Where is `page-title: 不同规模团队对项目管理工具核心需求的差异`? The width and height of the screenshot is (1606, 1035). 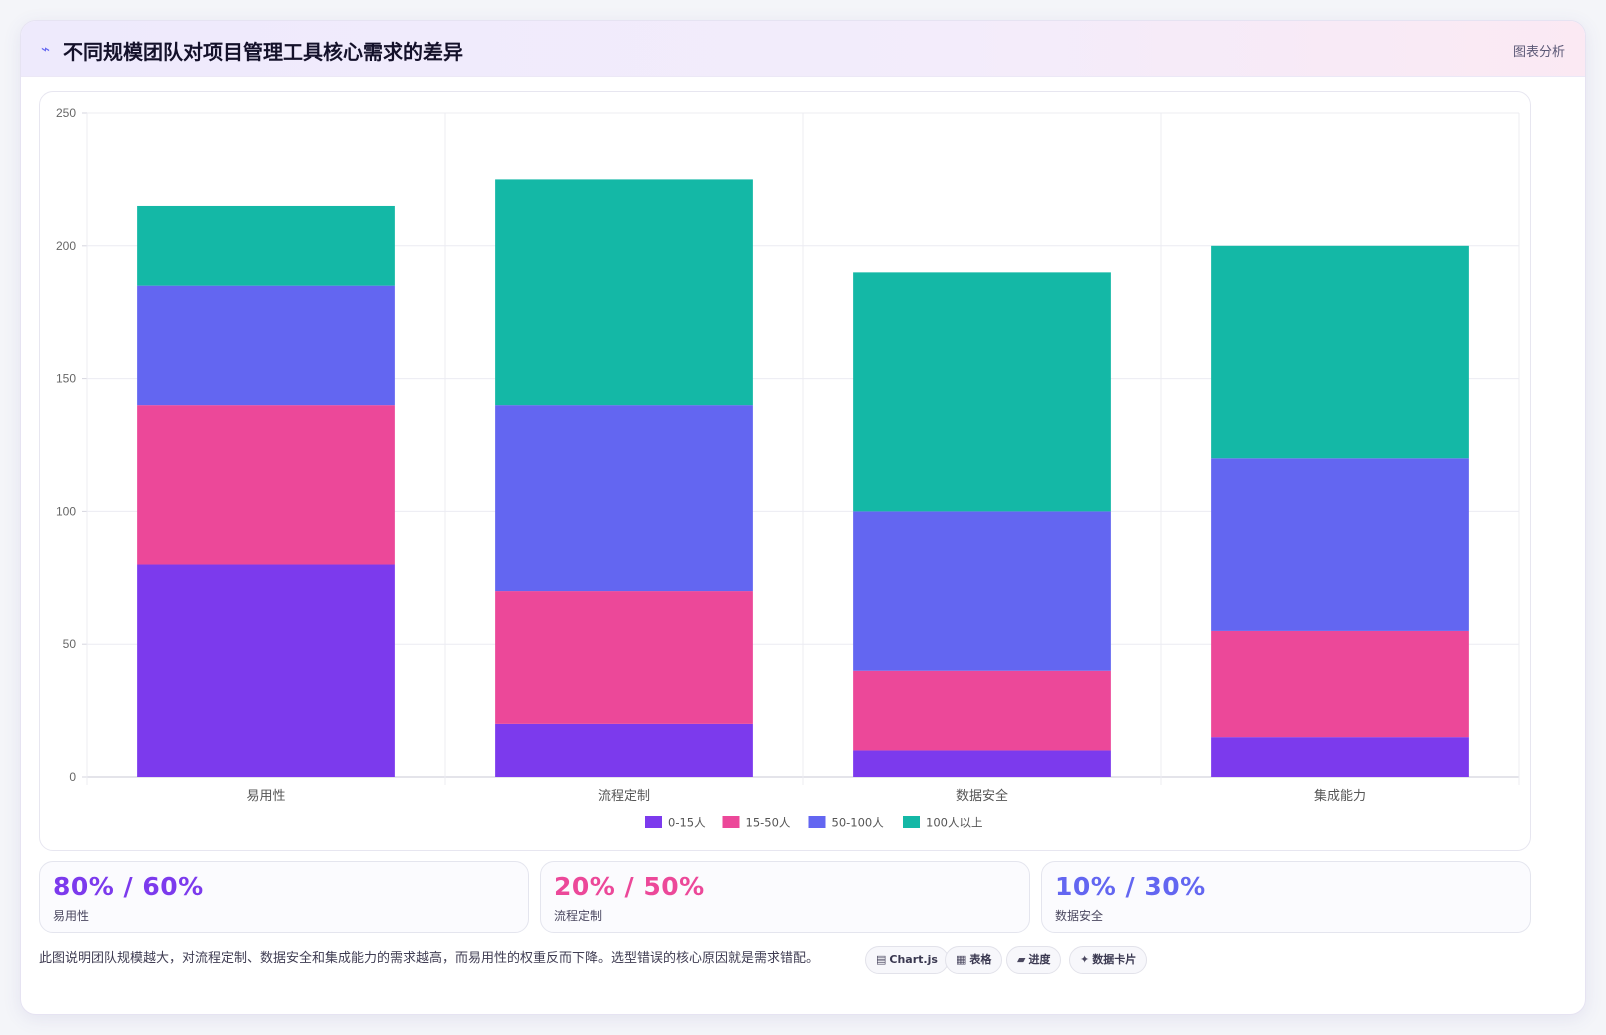 page-title: 不同规模团队对项目管理工具核心需求的差异 is located at coordinates (263, 52).